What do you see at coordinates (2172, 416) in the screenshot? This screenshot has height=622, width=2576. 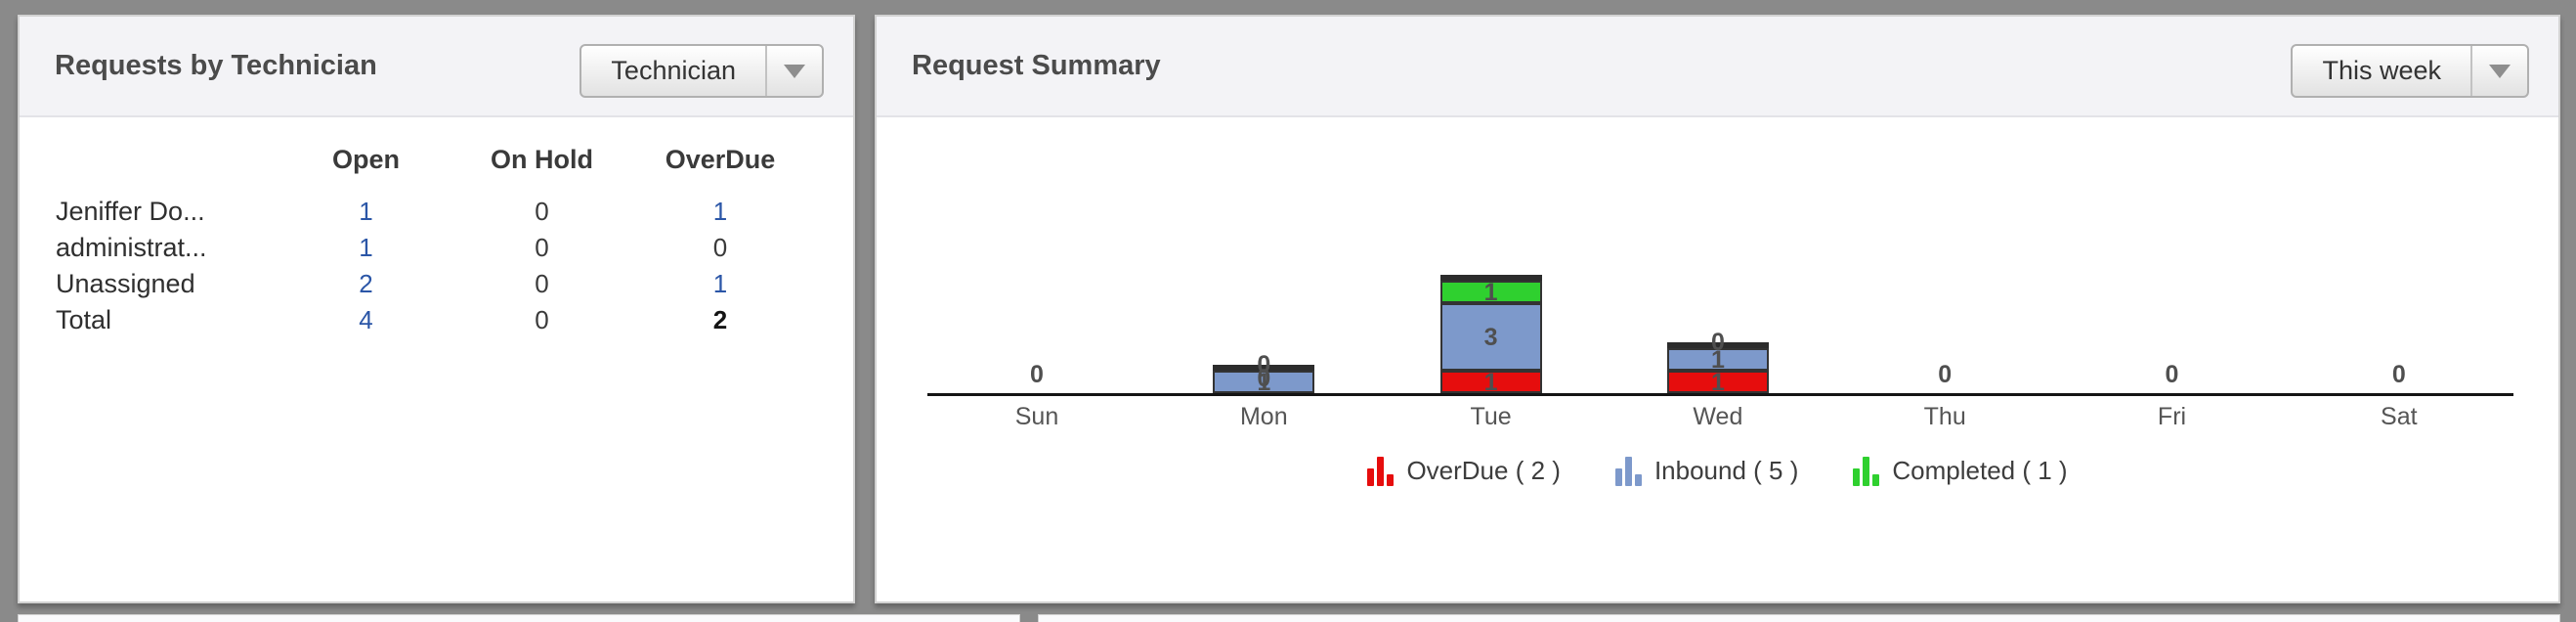 I see `day-label-fri: Fri` at bounding box center [2172, 416].